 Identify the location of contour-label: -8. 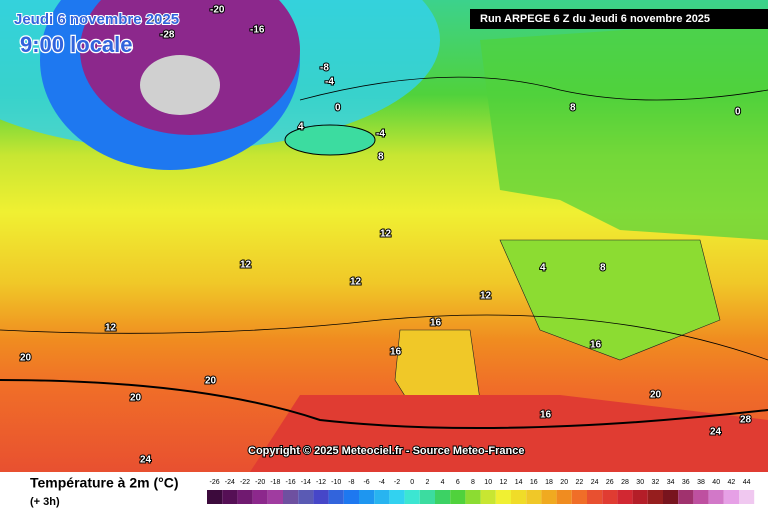
(324, 68).